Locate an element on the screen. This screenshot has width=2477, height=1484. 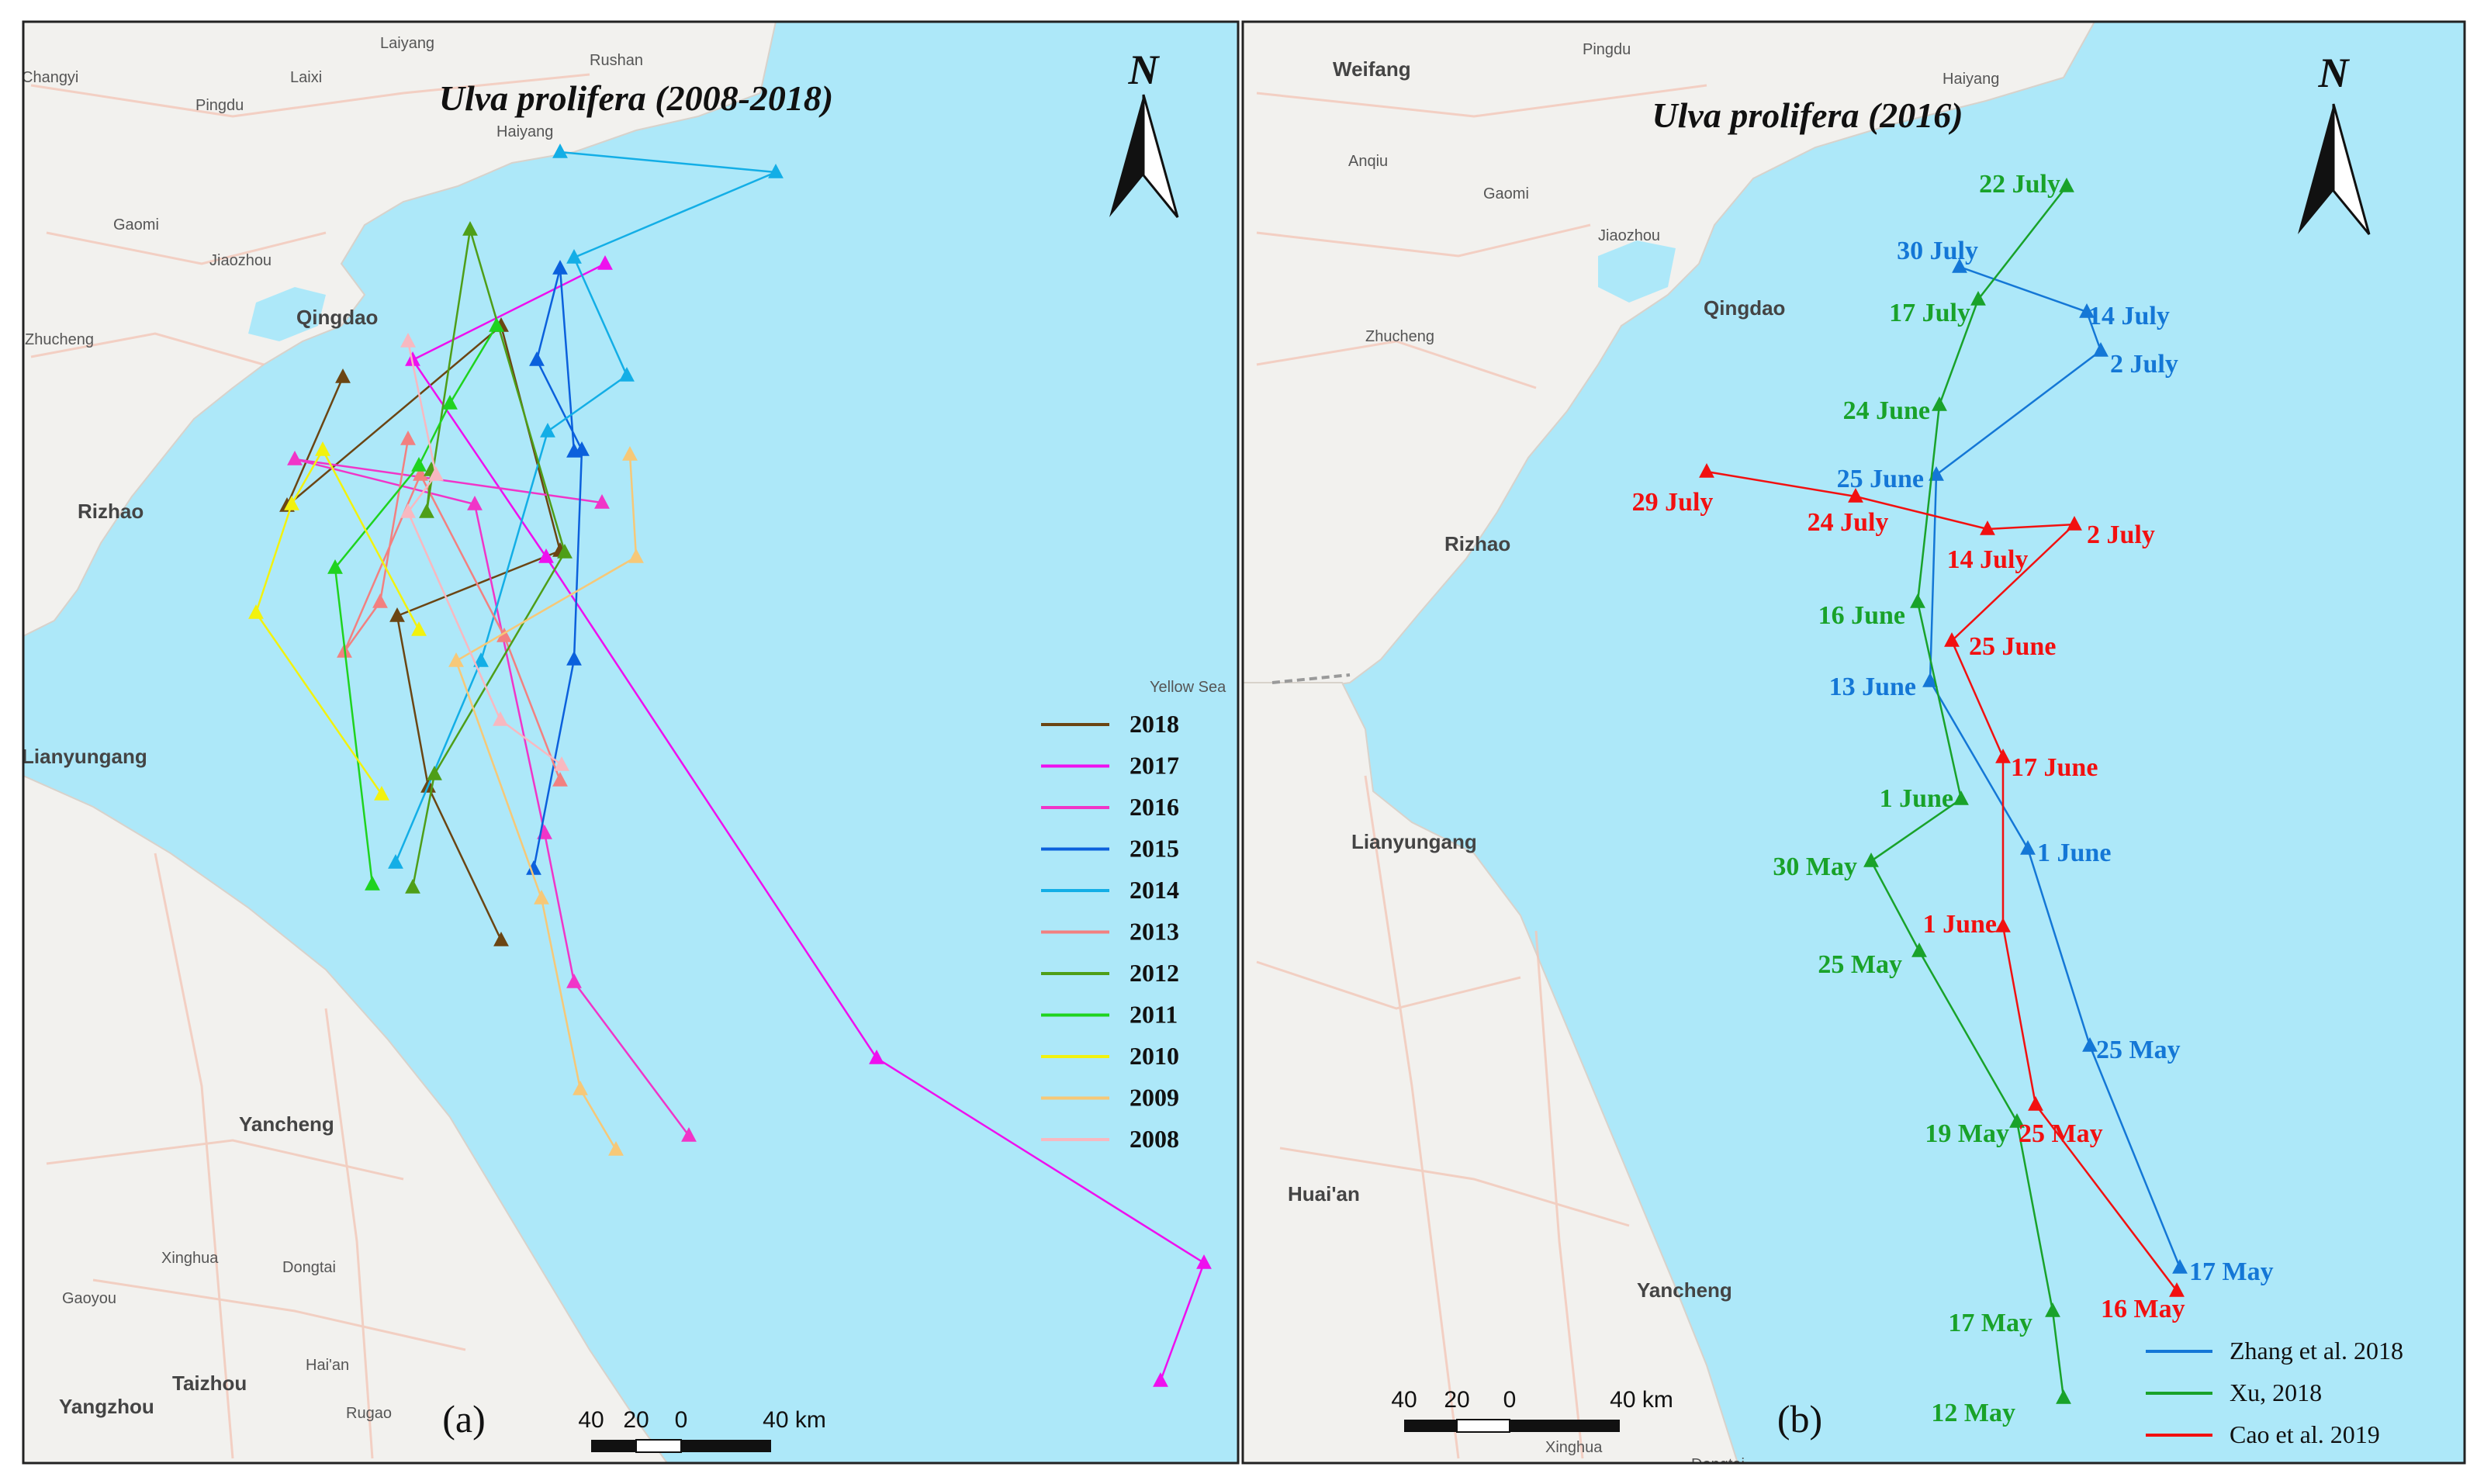
map-title-b: Ulva prolifera (2016) is located at coordinates (1807, 115).